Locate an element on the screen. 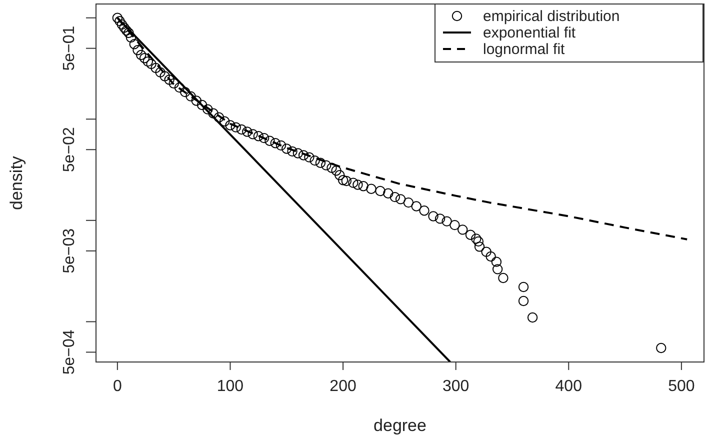  y-tick-label: 5e−03 is located at coordinates (69, 251).